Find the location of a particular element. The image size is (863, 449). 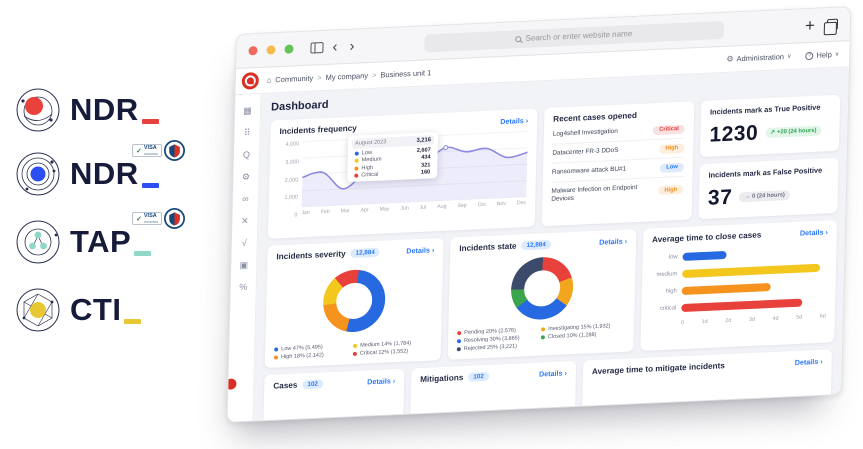

x-tick-label: 0 is located at coordinates (682, 323).